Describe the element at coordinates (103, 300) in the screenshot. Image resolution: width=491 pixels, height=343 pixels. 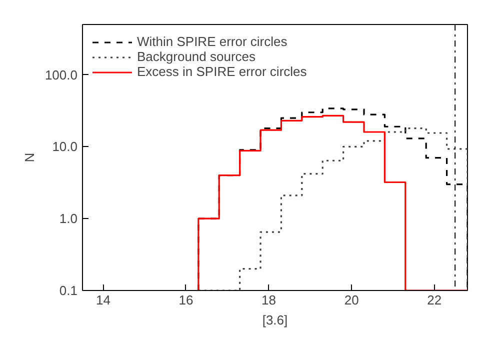
I see `x-tick-label: 14` at that location.